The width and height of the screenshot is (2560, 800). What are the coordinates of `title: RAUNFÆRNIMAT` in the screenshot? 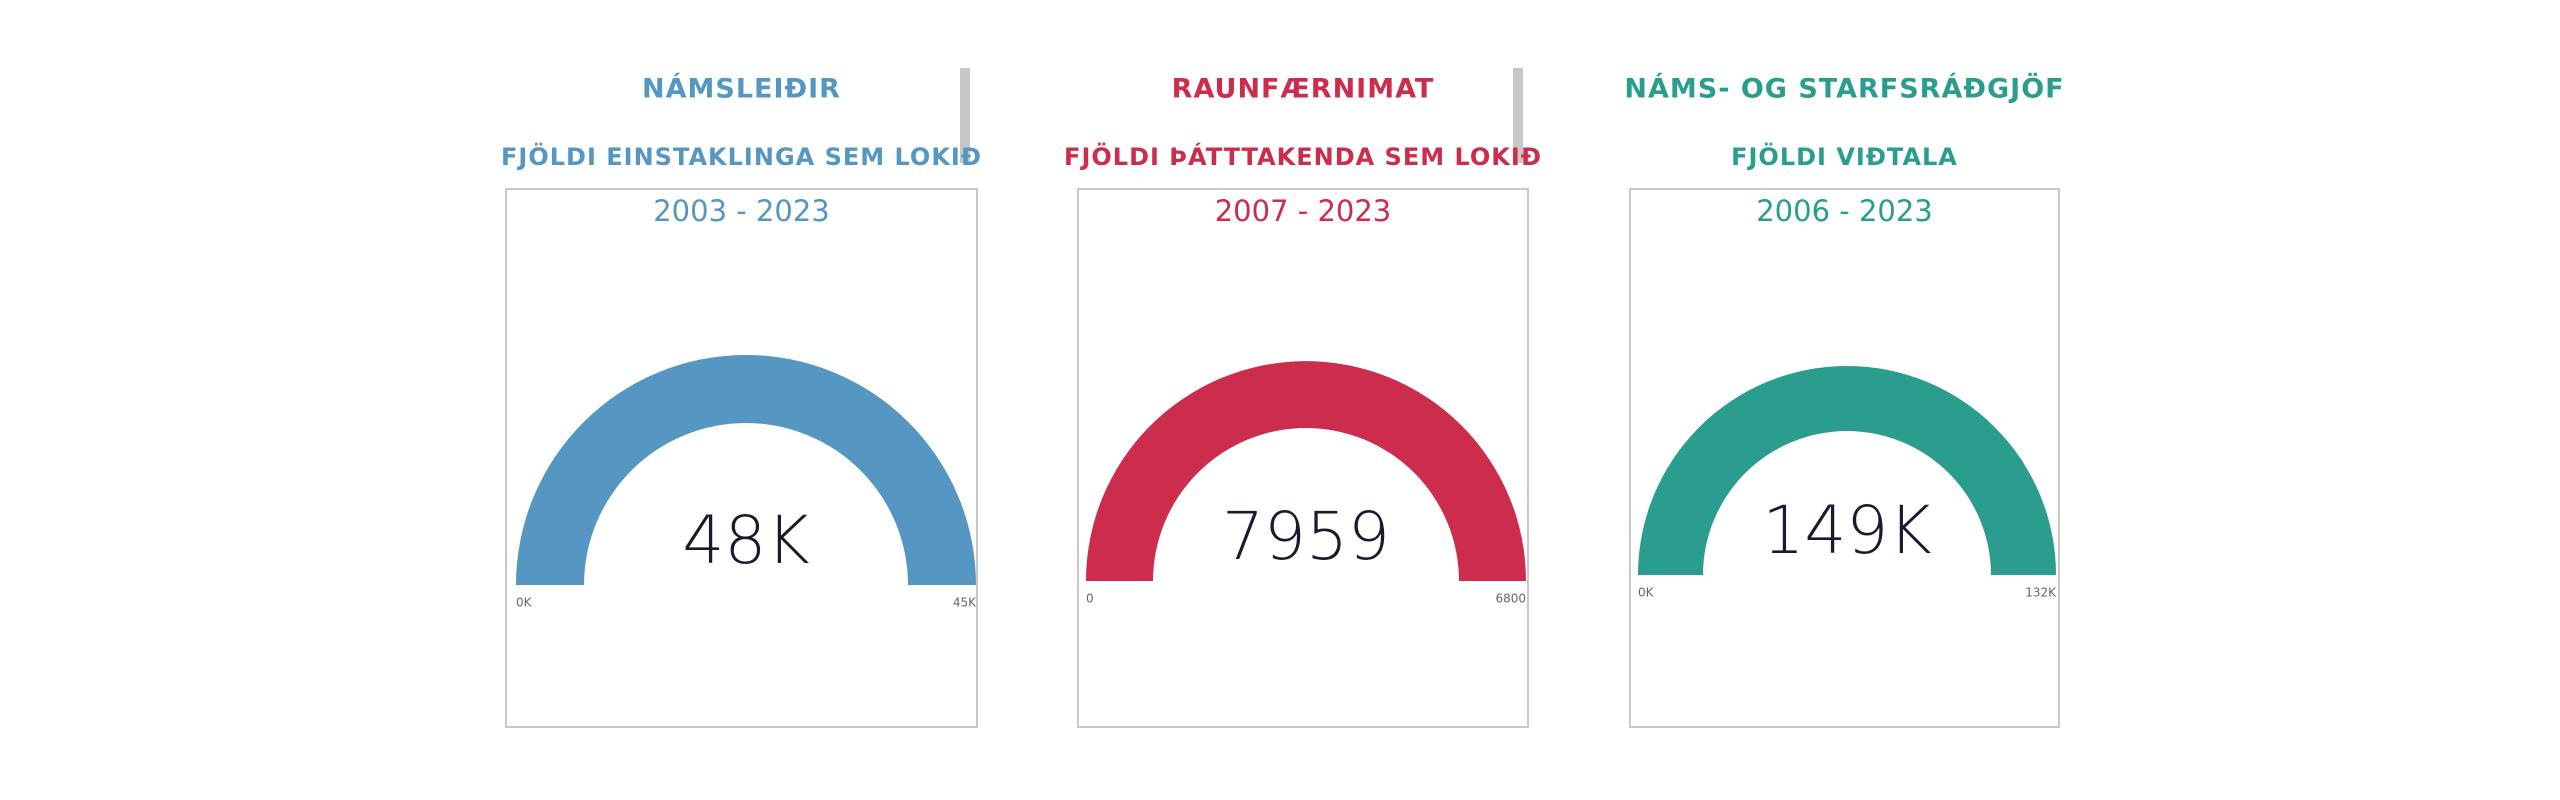 It's located at (1303, 89).